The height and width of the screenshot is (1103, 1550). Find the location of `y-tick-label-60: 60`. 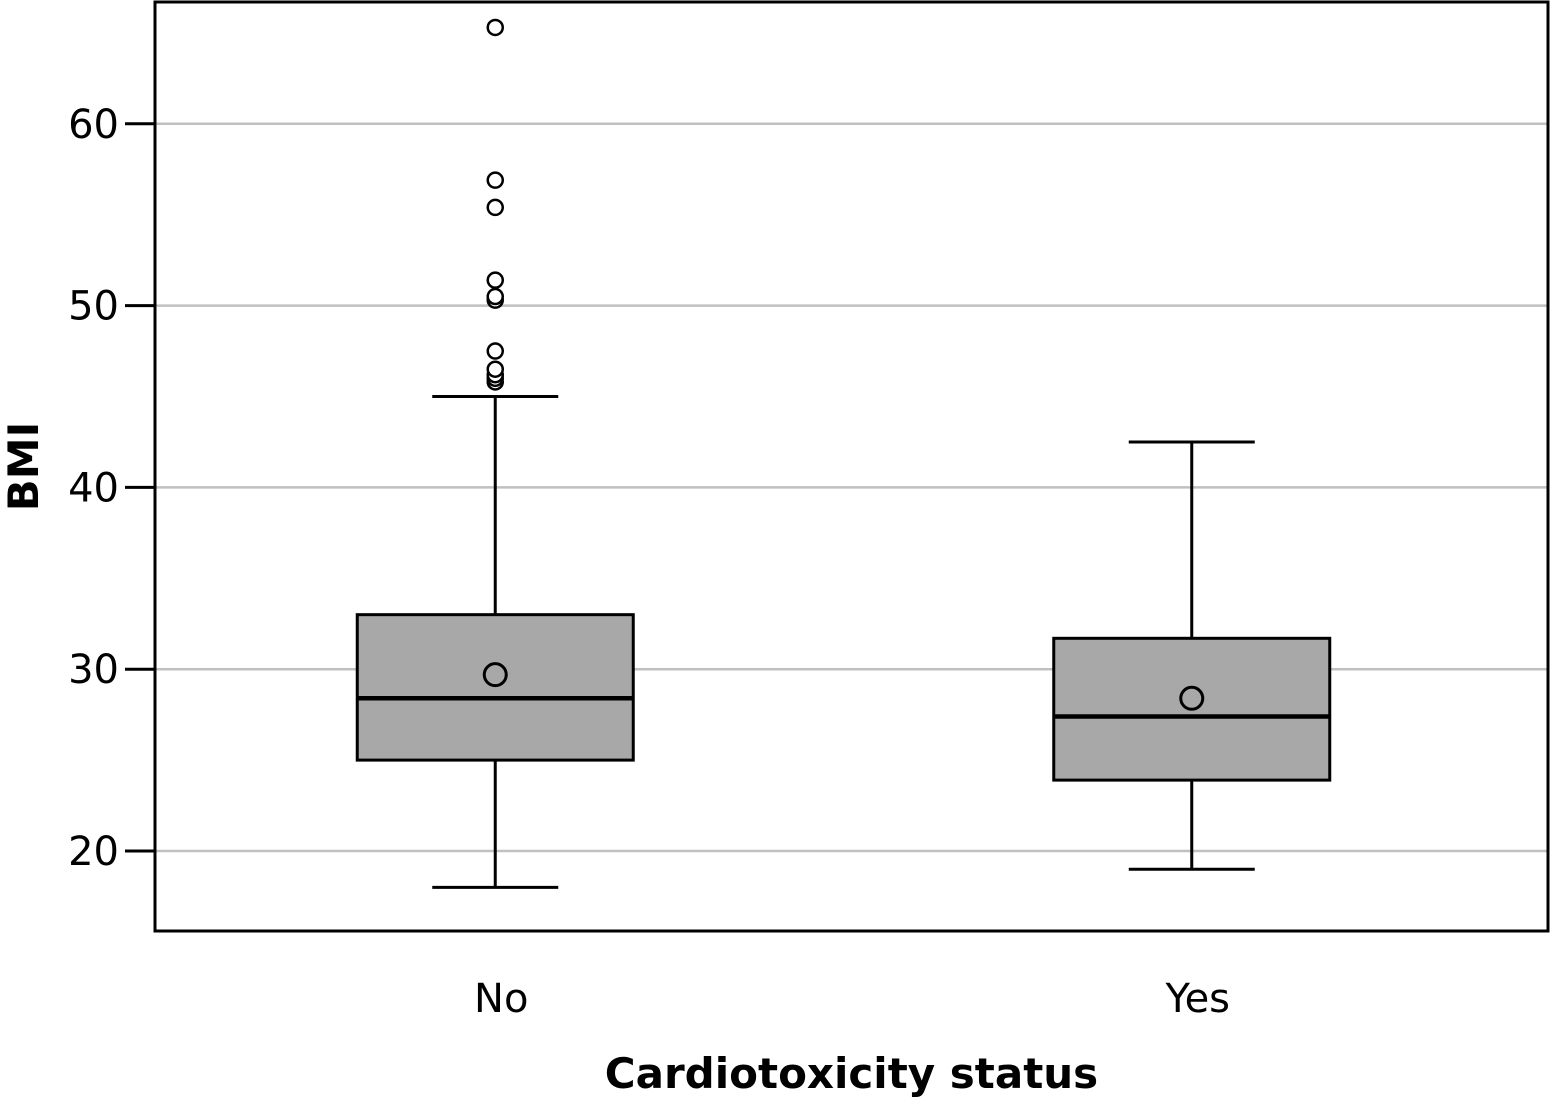

y-tick-label-60: 60 is located at coordinates (93, 125).